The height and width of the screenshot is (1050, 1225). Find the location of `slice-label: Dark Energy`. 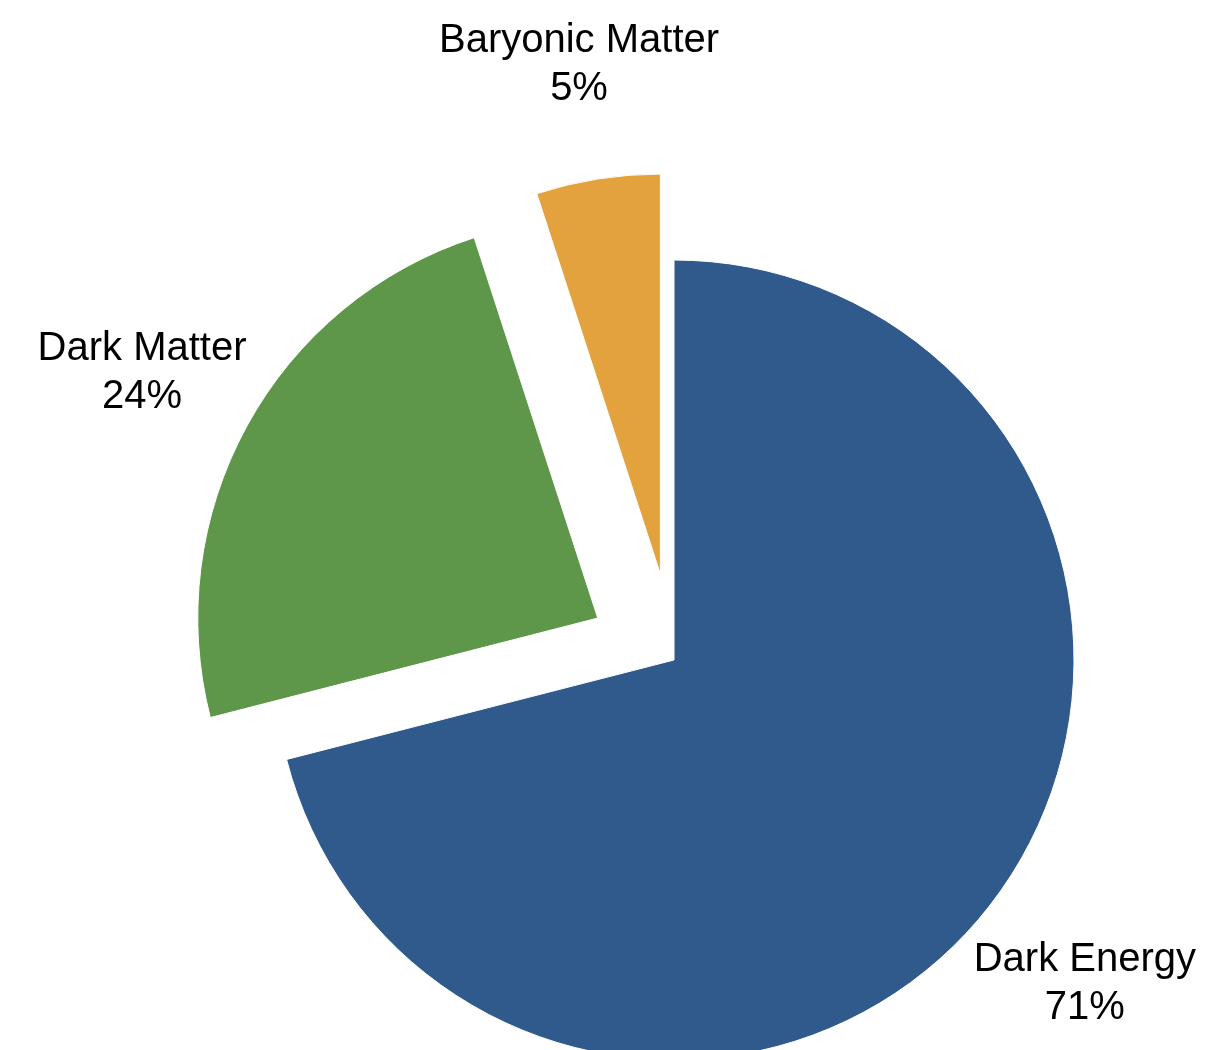

slice-label: Dark Energy is located at coordinates (1085, 956).